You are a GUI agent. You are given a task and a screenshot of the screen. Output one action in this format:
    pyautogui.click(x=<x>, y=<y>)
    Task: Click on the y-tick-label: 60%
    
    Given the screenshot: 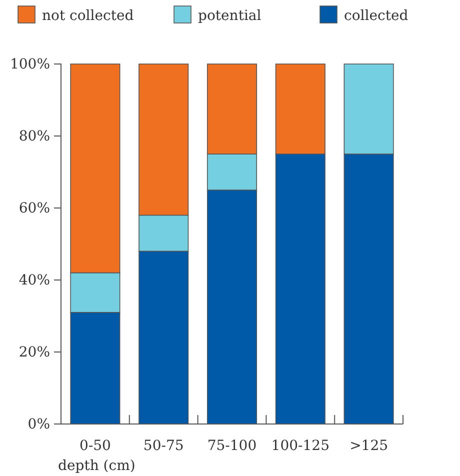 What is the action you would take?
    pyautogui.click(x=34, y=208)
    